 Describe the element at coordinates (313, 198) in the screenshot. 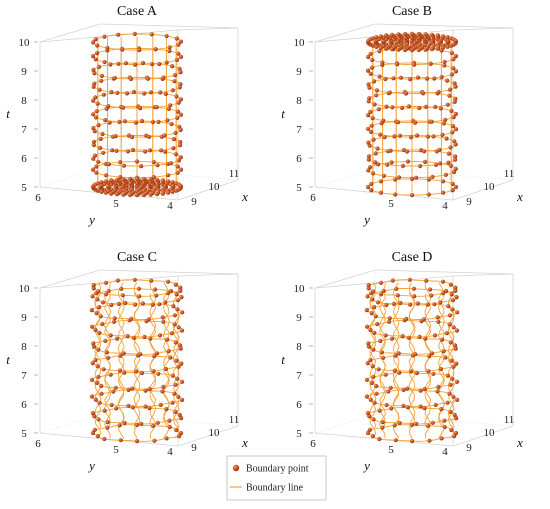

I see `y-tick-label: 6` at that location.